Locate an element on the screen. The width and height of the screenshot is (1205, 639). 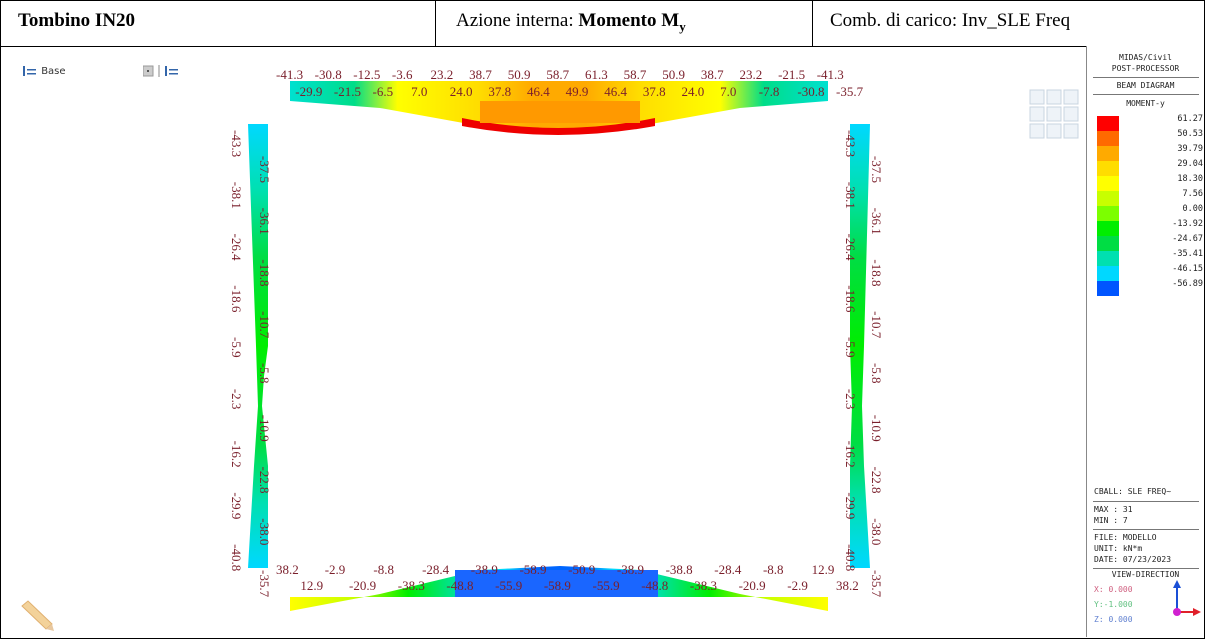
moment-value-label: -18.8 is located at coordinates (264, 272).